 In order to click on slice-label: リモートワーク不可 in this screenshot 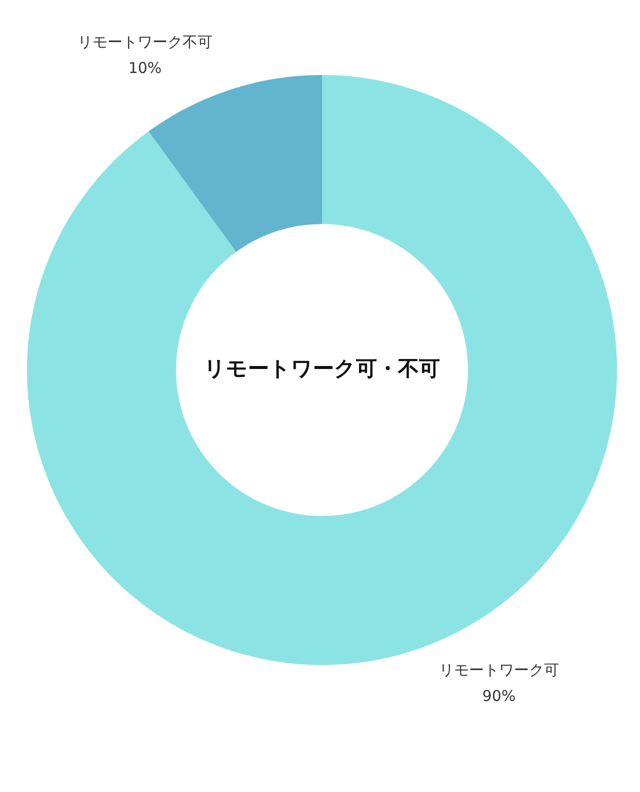, I will do `click(145, 42)`.